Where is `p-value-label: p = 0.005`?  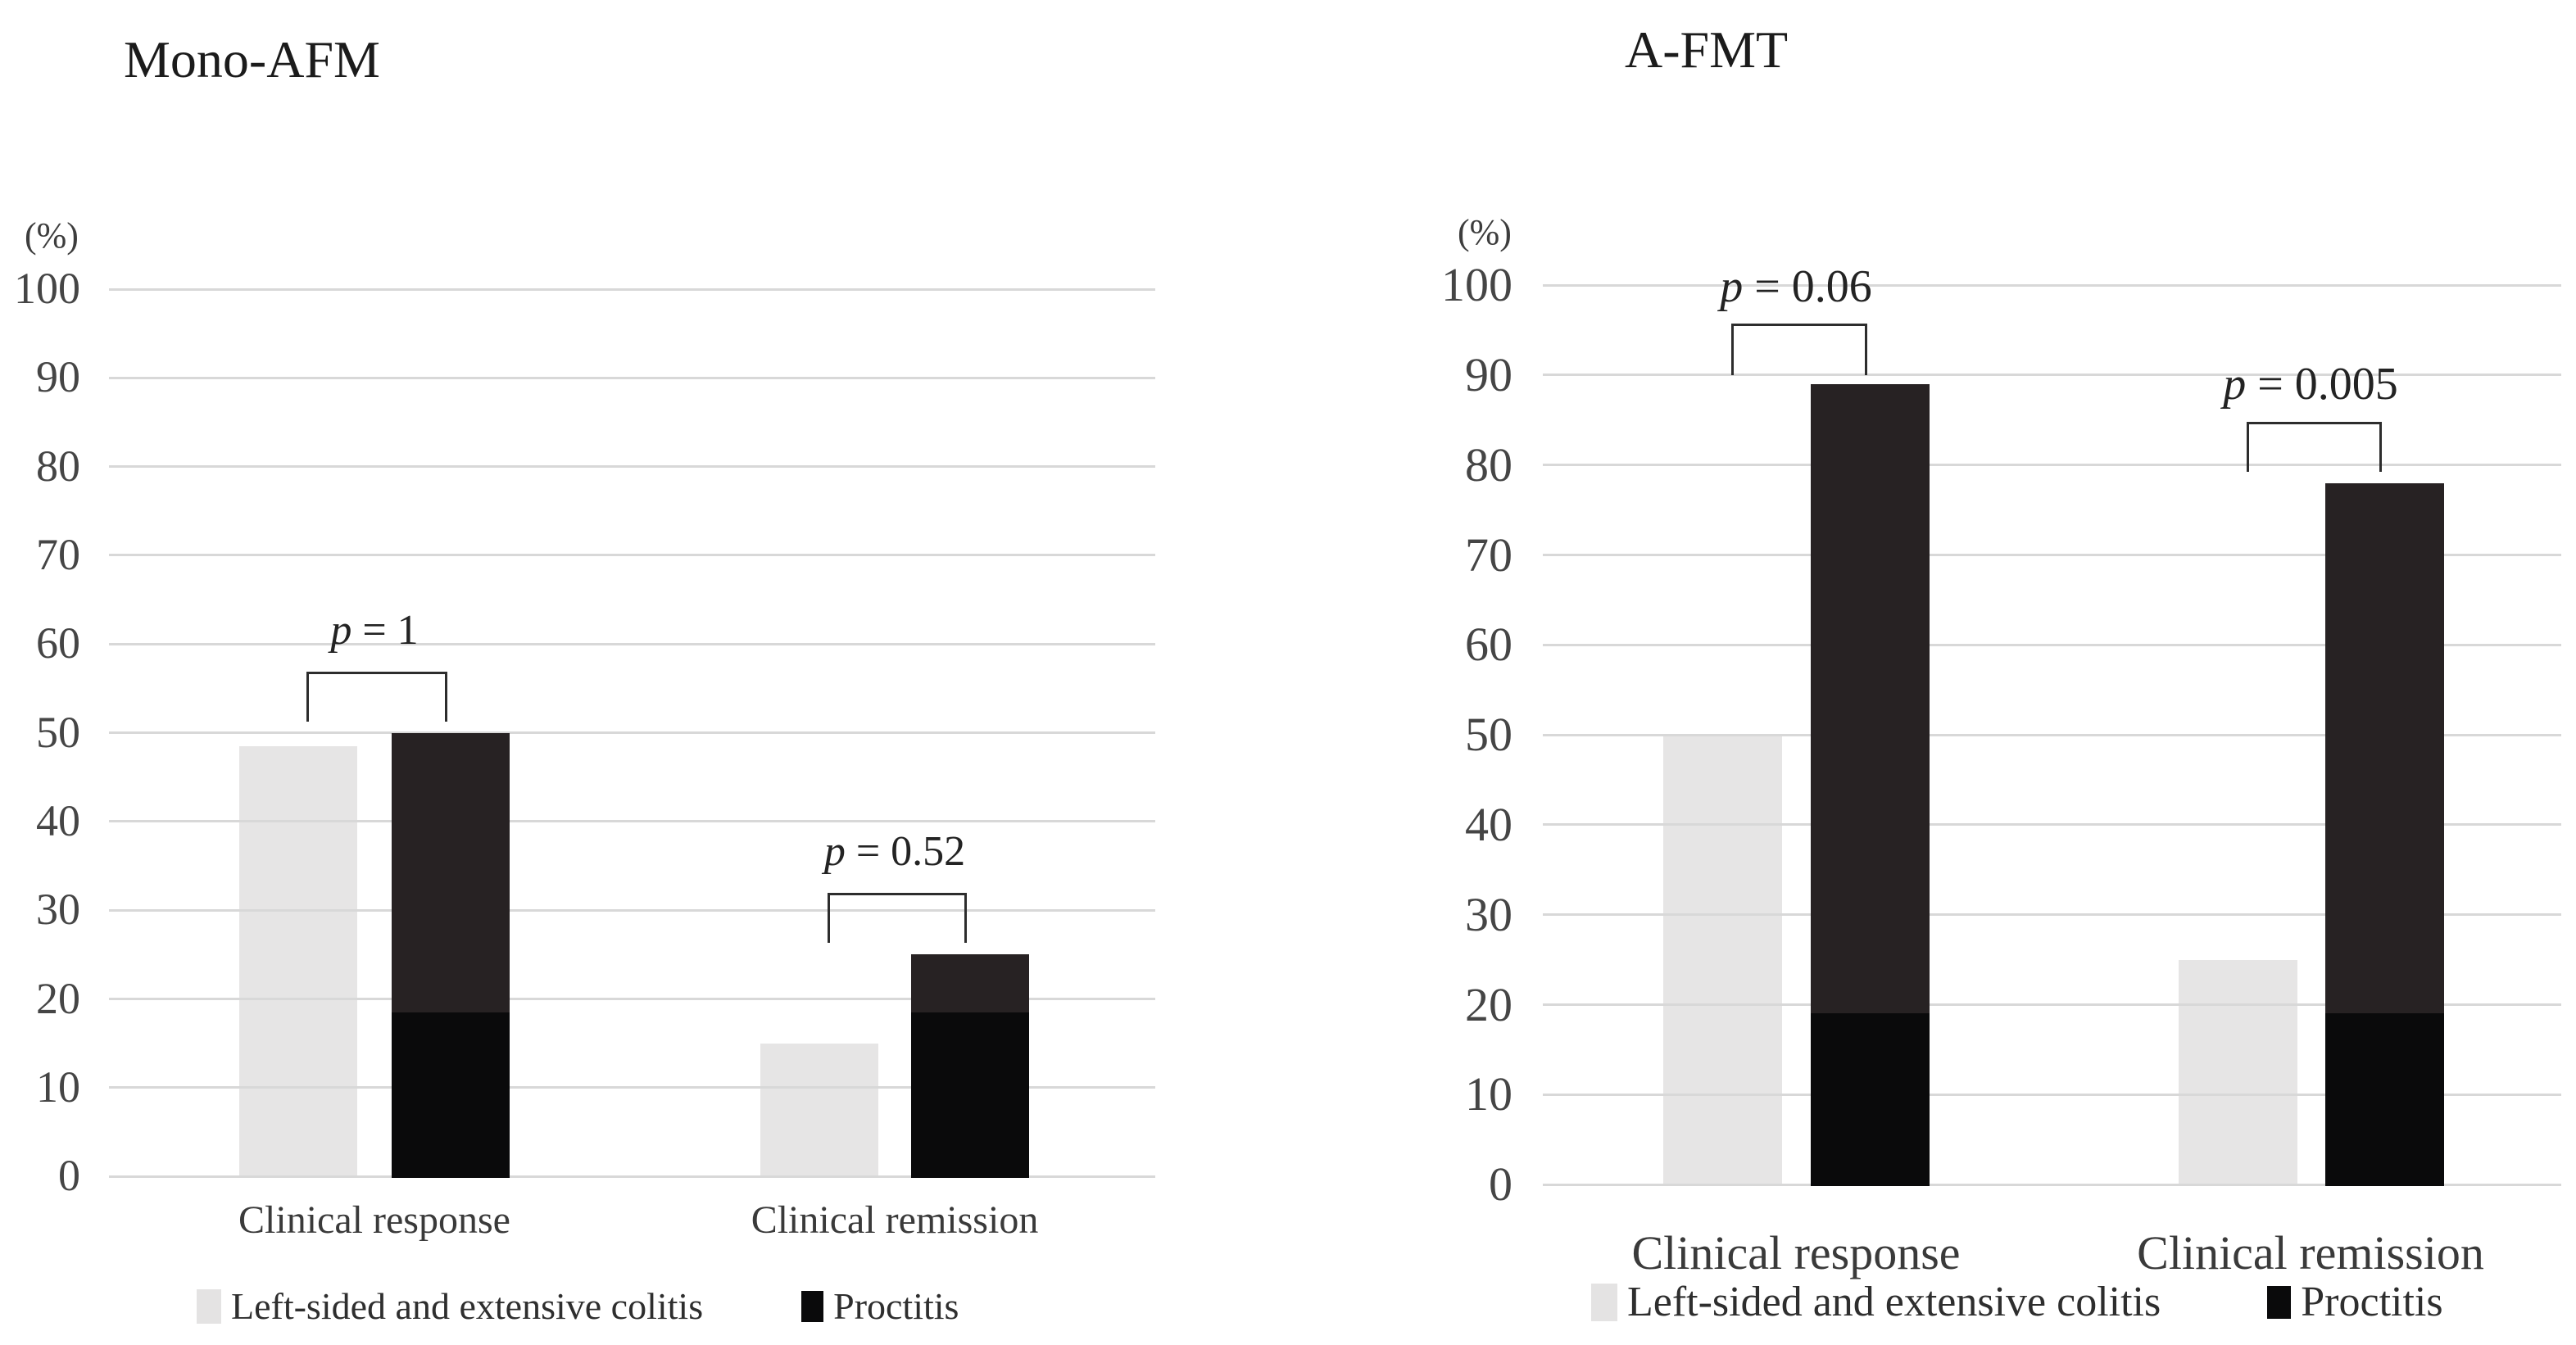
p-value-label: p = 0.005 is located at coordinates (2310, 384).